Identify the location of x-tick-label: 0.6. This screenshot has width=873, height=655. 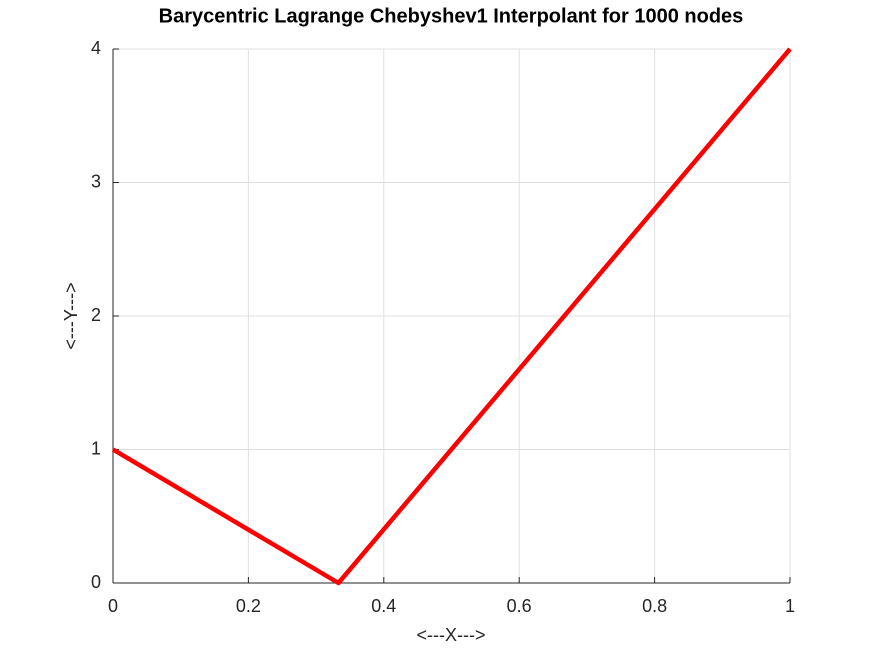
(519, 606).